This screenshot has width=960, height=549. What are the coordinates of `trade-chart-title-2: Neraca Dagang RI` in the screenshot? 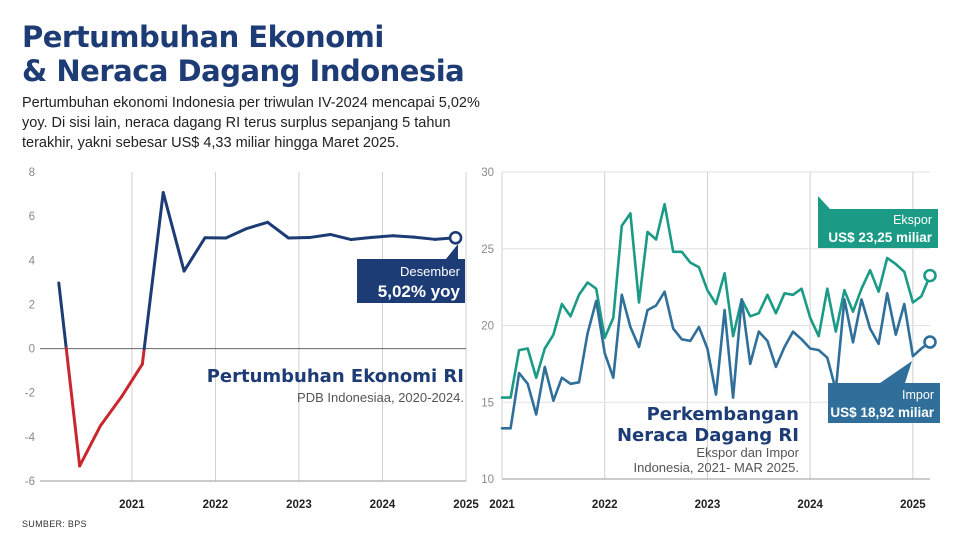 It's located at (708, 435).